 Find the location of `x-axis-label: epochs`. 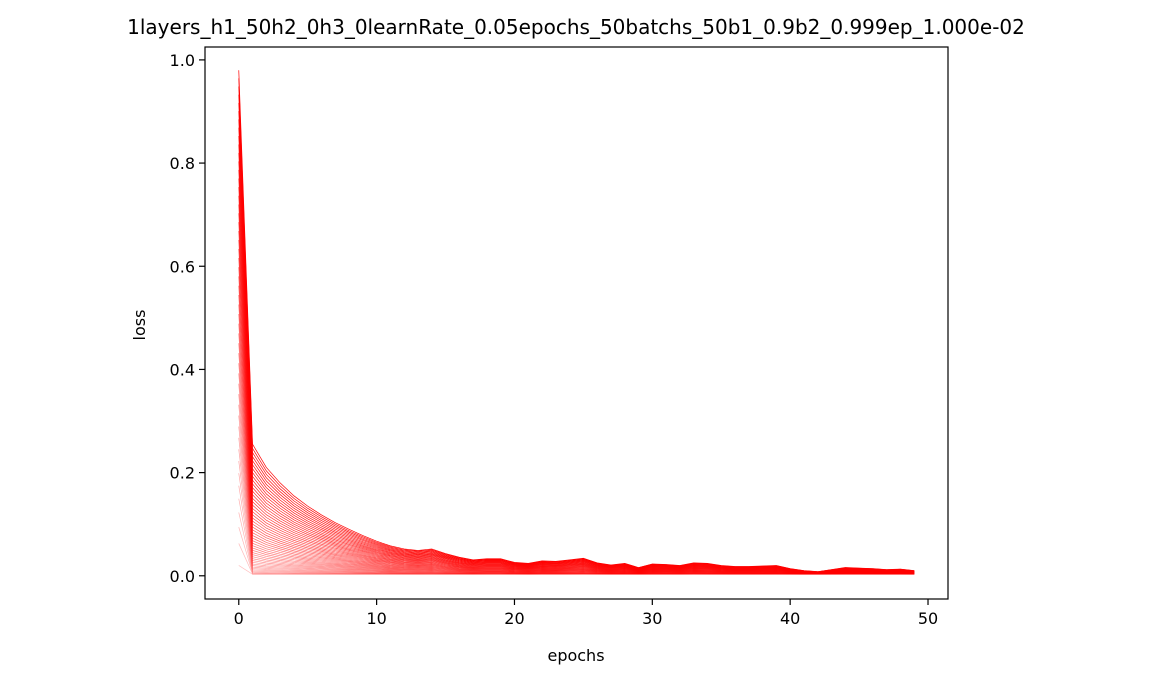

x-axis-label: epochs is located at coordinates (575, 655).